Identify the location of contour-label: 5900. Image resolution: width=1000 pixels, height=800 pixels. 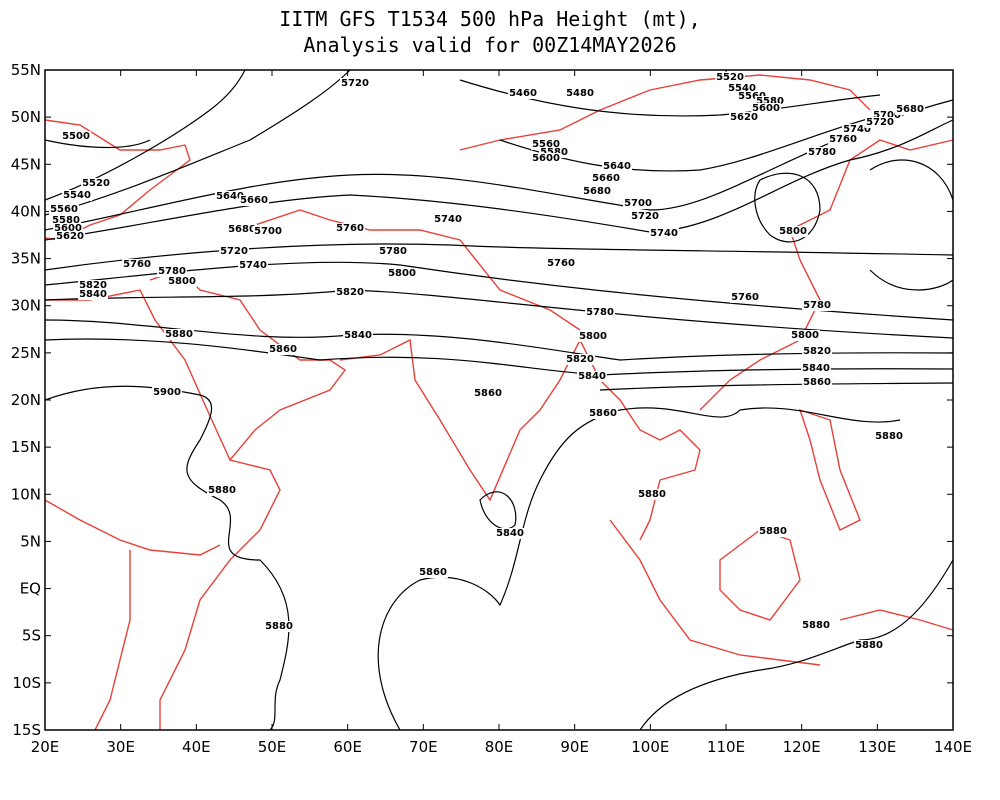
(167, 392).